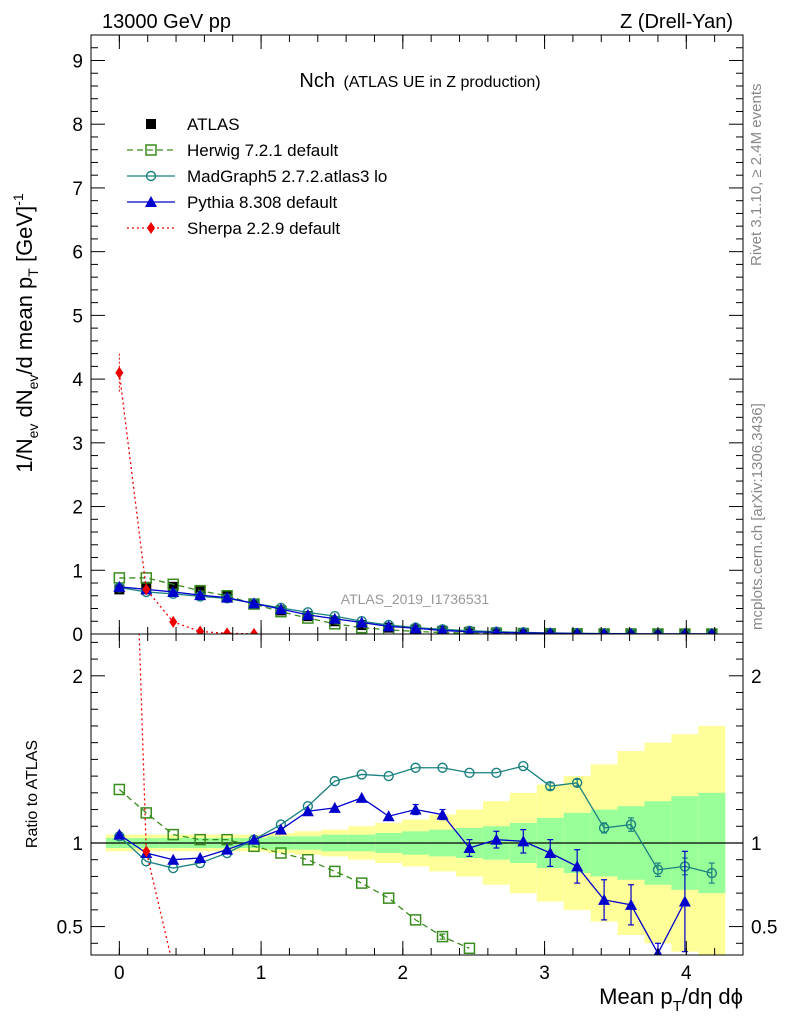  What do you see at coordinates (25, 333) in the screenshot?
I see `y-axis-label-main: 1/Nev dNev/d mean pT [GeV]-1` at bounding box center [25, 333].